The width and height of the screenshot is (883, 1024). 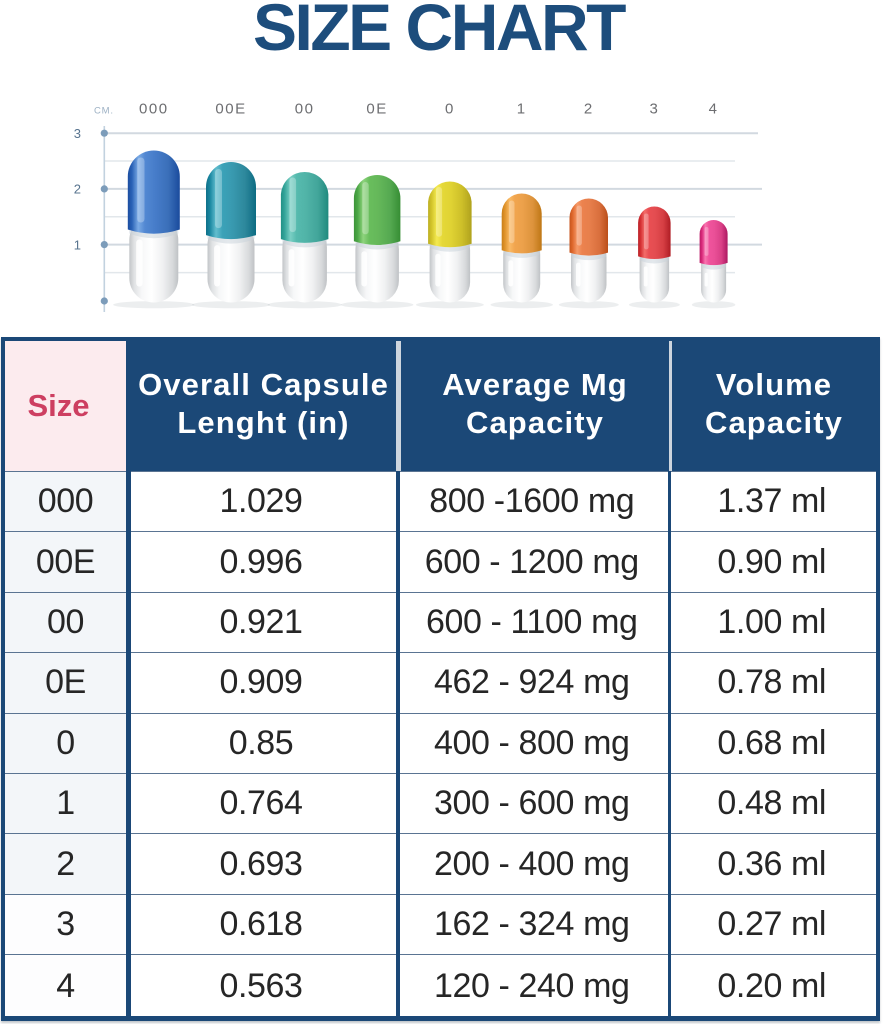 What do you see at coordinates (104, 111) in the screenshot?
I see `svg-text: CM.` at bounding box center [104, 111].